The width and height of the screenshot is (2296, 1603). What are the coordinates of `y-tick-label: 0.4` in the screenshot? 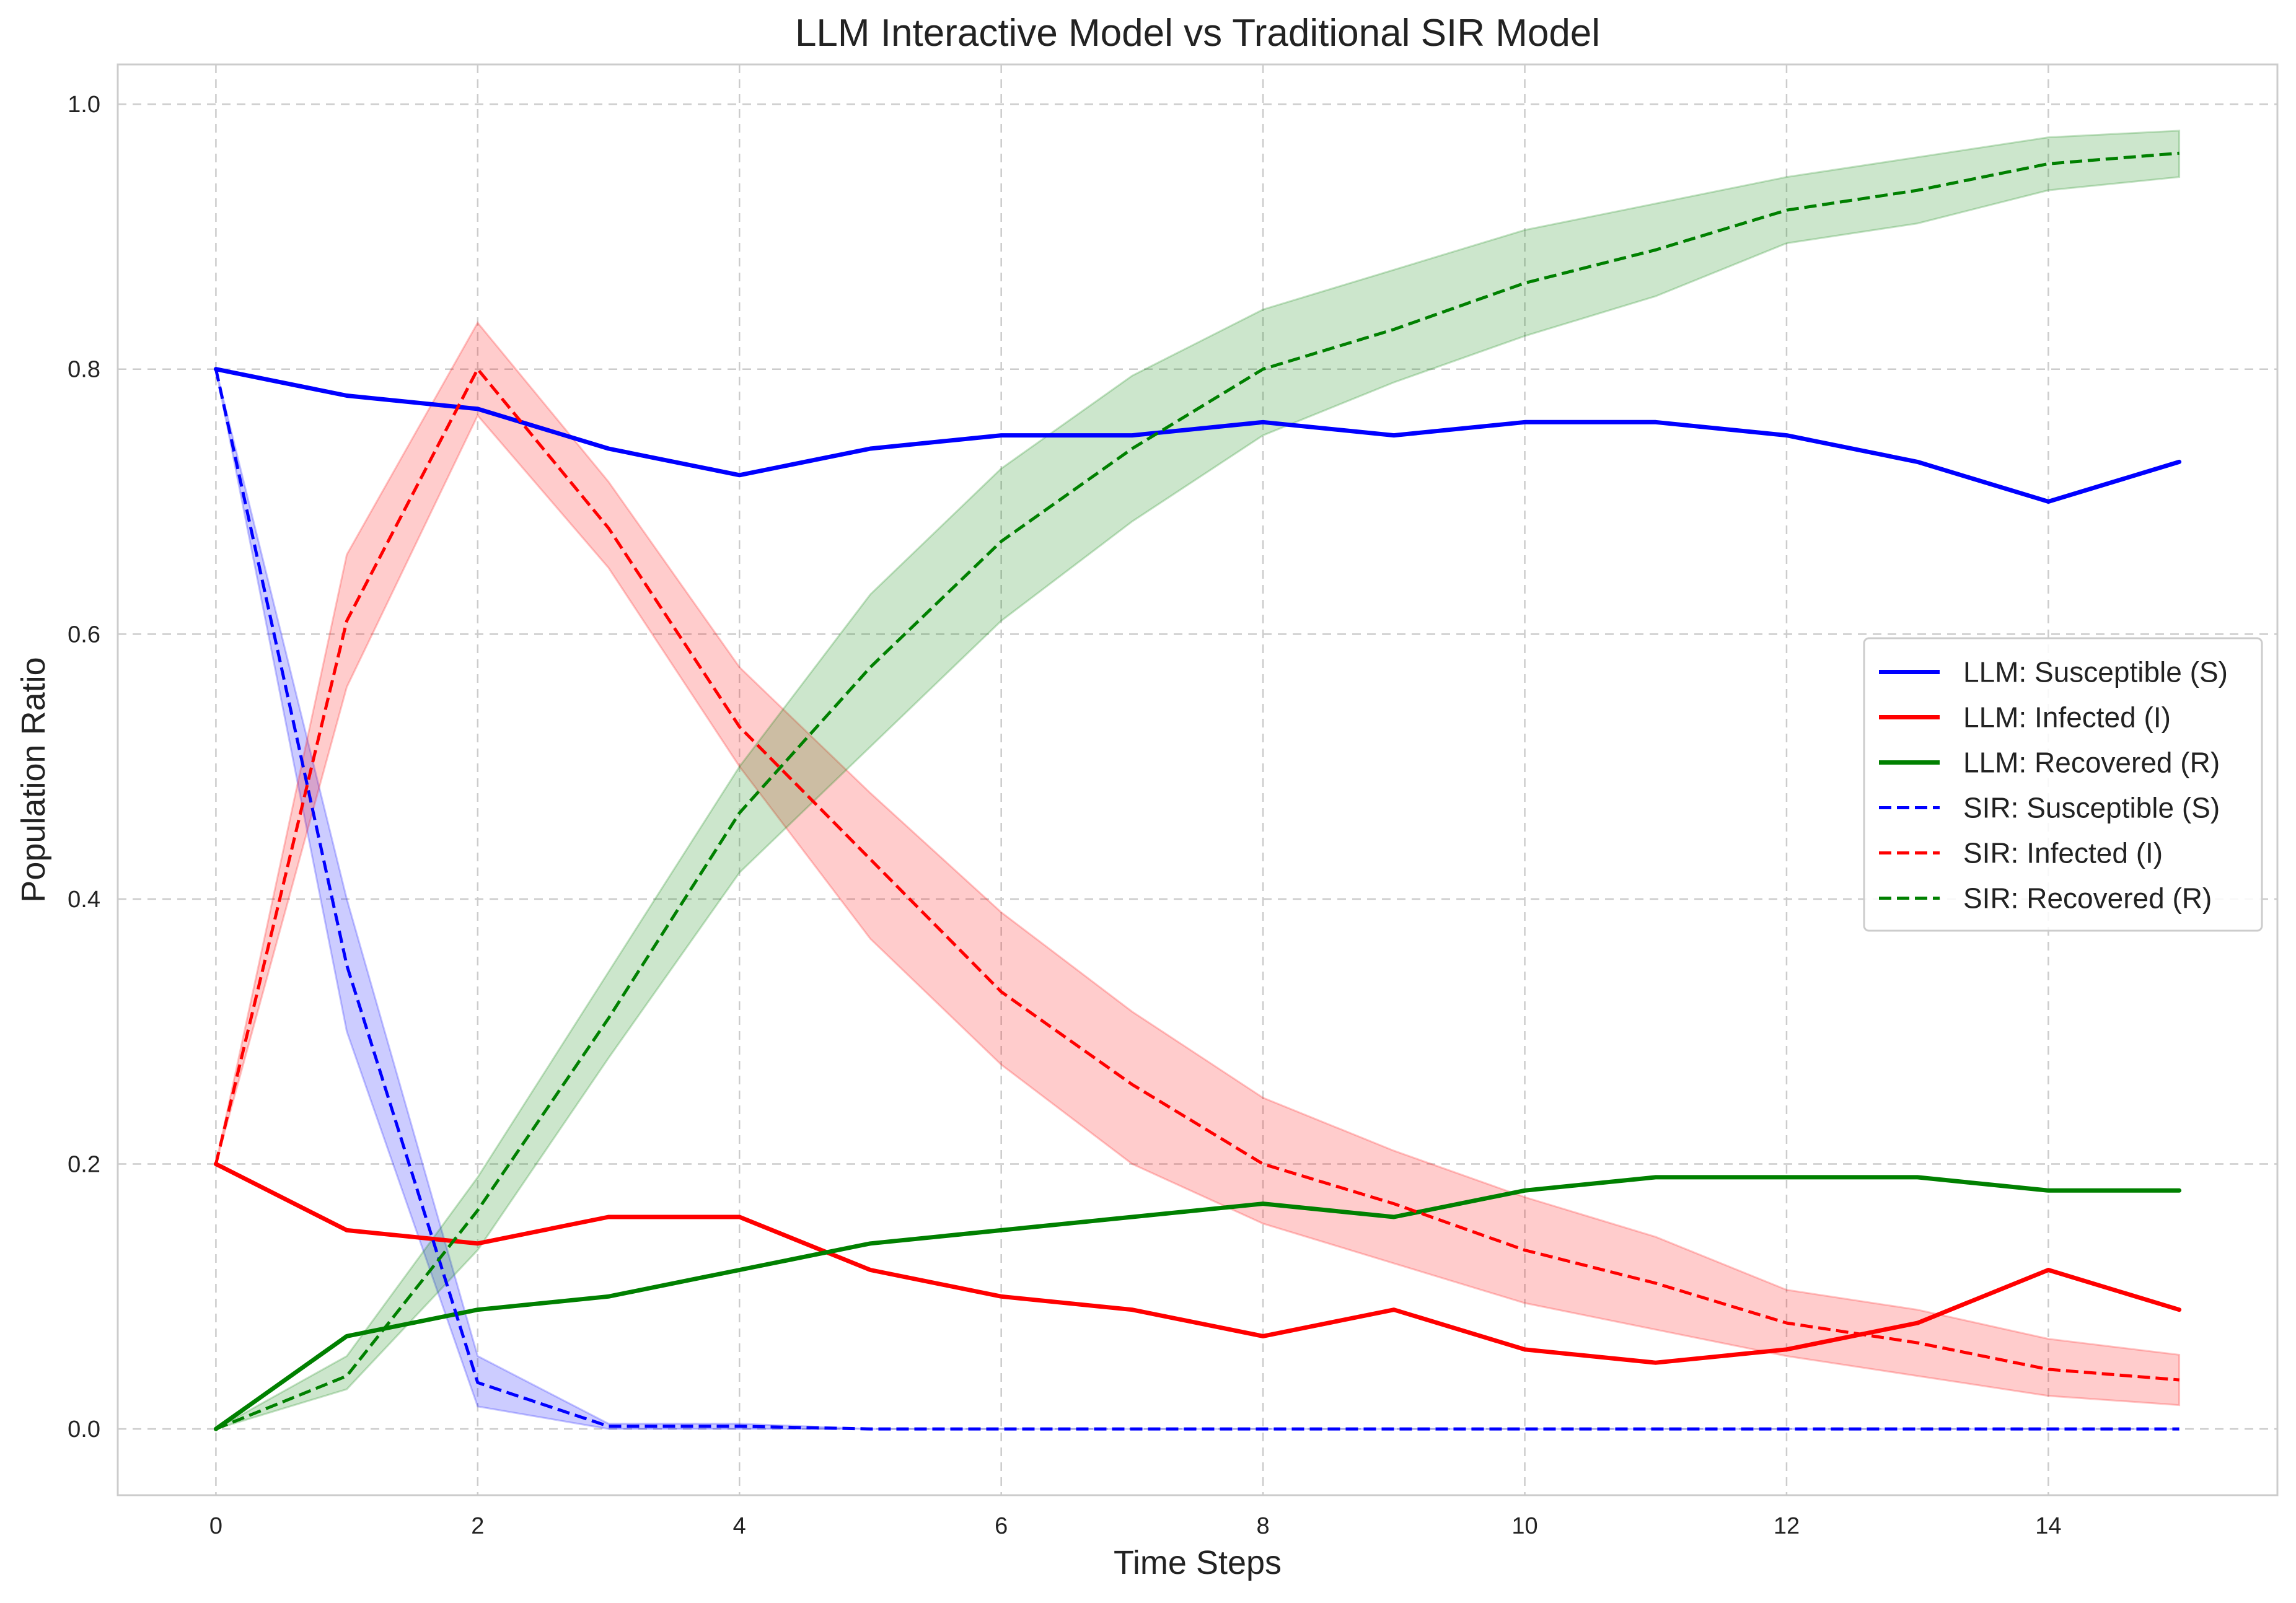 It's located at (84, 900).